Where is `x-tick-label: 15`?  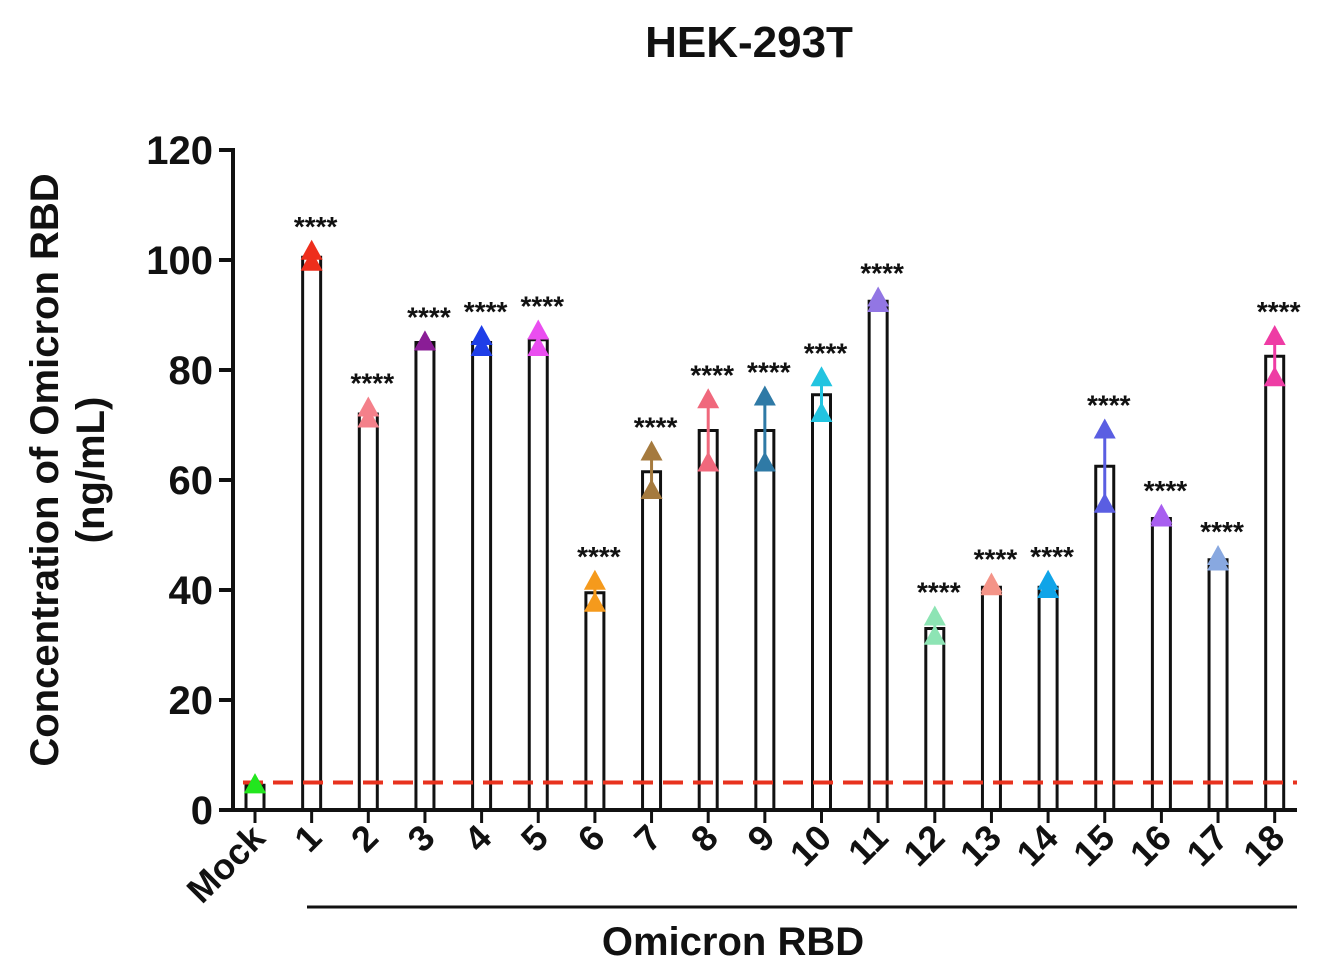
x-tick-label: 15 is located at coordinates (1093, 845).